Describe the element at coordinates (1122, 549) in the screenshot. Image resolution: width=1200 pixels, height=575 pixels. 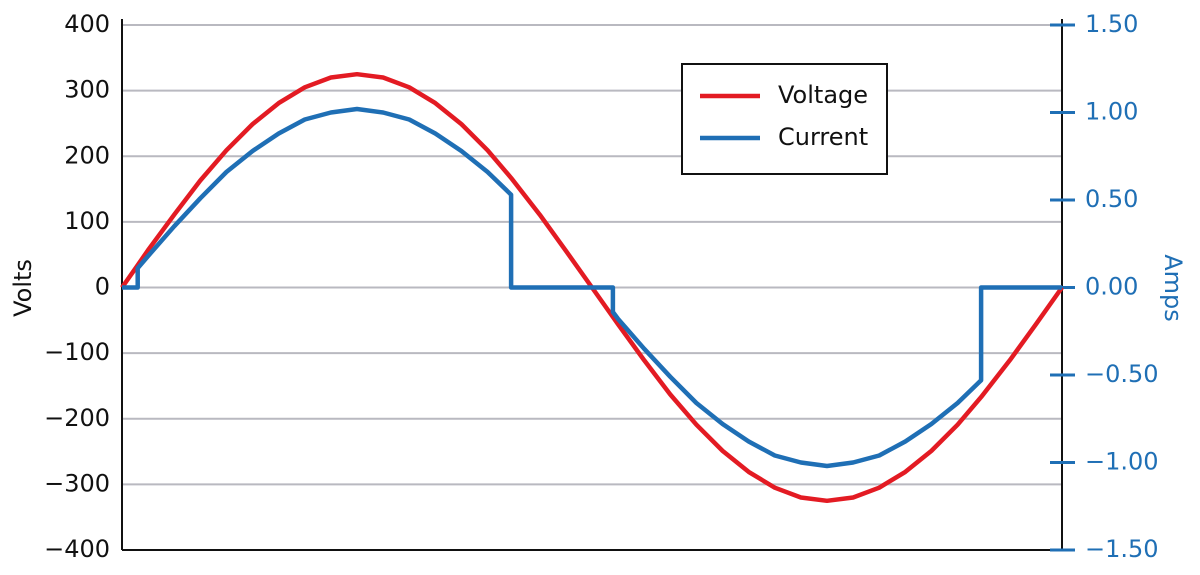
I see `y2-tick-label: −1.50` at that location.